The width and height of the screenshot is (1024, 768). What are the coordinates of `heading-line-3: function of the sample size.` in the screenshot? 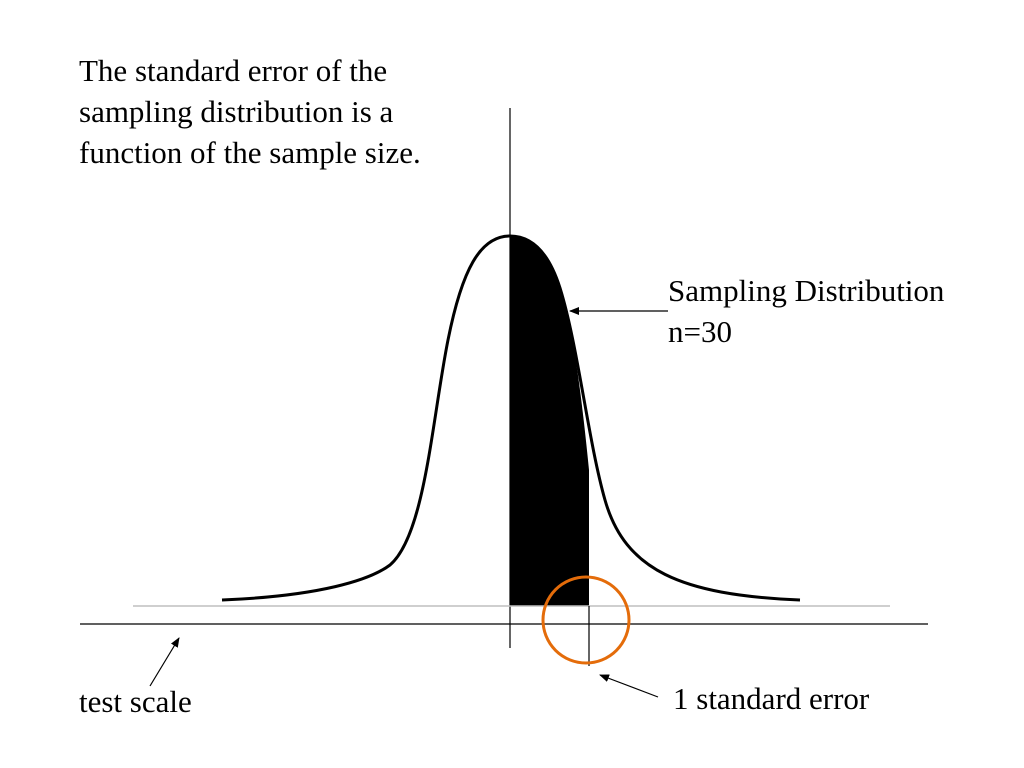 It's located at (250, 152).